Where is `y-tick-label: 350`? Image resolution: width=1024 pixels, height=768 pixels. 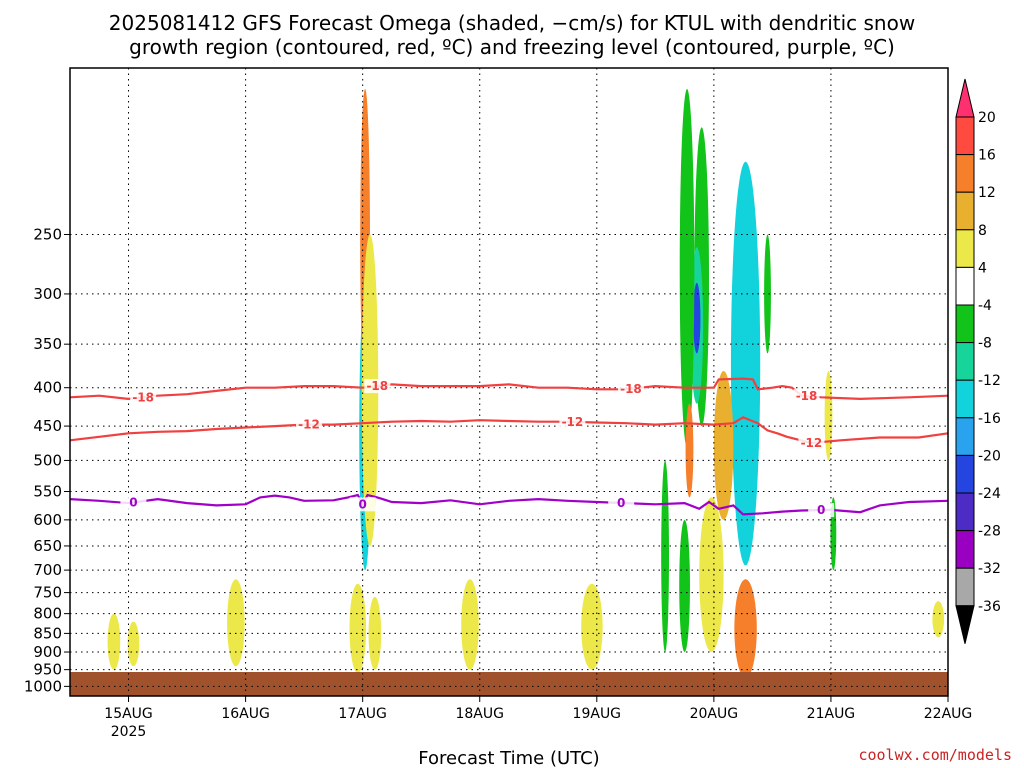 y-tick-label: 350 is located at coordinates (47, 344).